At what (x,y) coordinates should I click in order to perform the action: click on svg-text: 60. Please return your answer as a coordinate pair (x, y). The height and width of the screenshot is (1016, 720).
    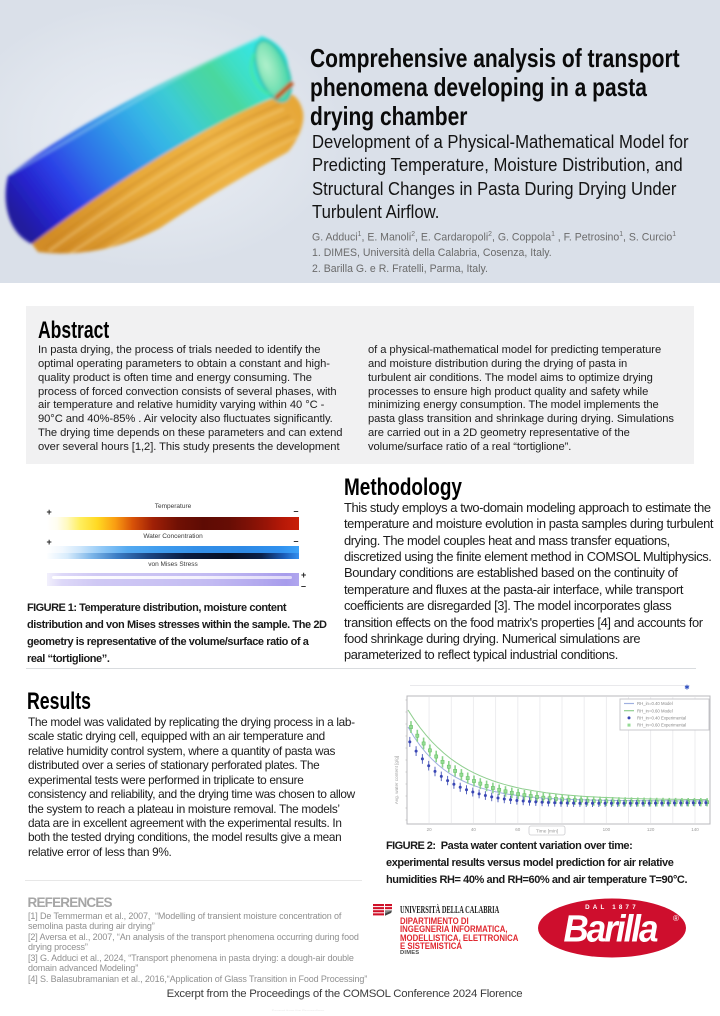
    Looking at the image, I should click on (518, 829).